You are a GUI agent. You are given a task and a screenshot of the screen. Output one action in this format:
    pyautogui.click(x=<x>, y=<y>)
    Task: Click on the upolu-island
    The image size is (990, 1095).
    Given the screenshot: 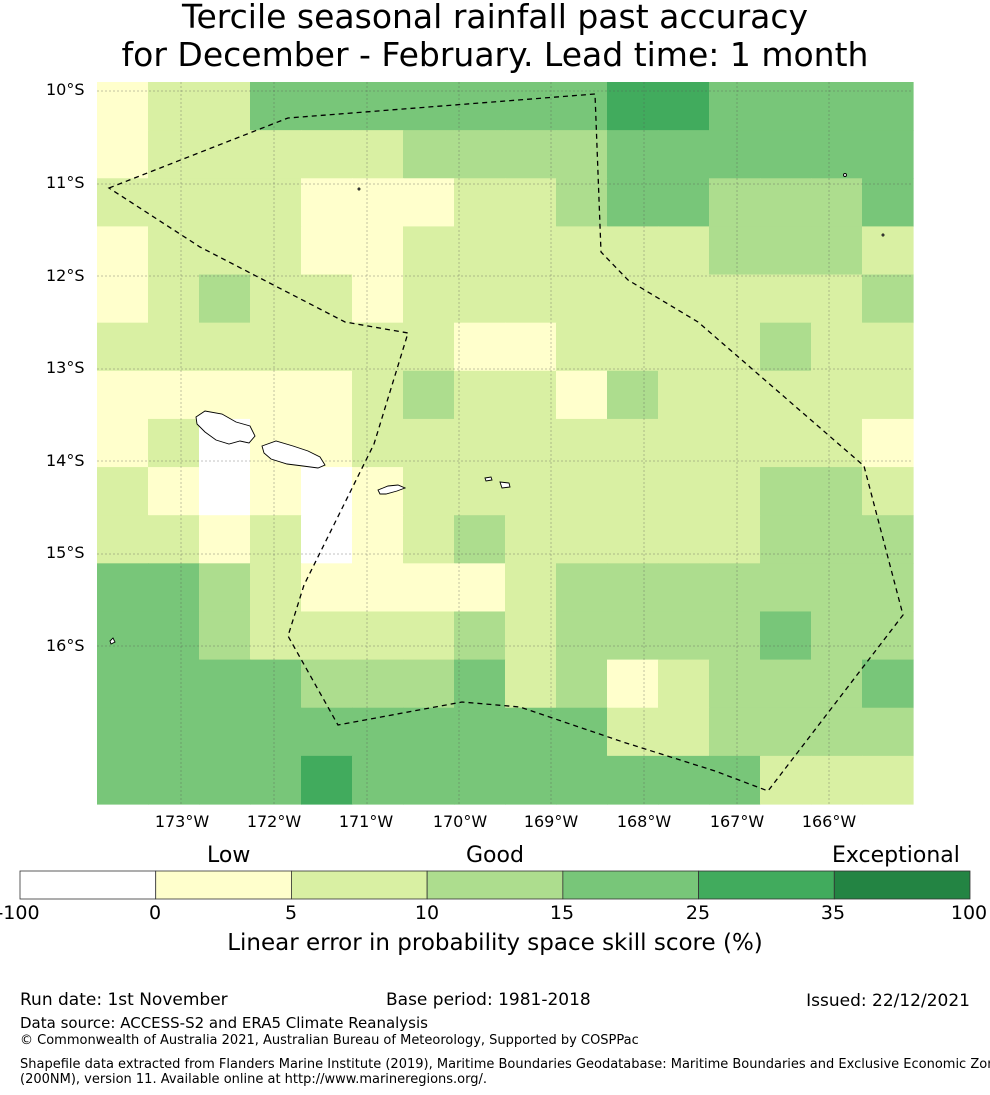 What is the action you would take?
    pyautogui.click(x=293, y=454)
    